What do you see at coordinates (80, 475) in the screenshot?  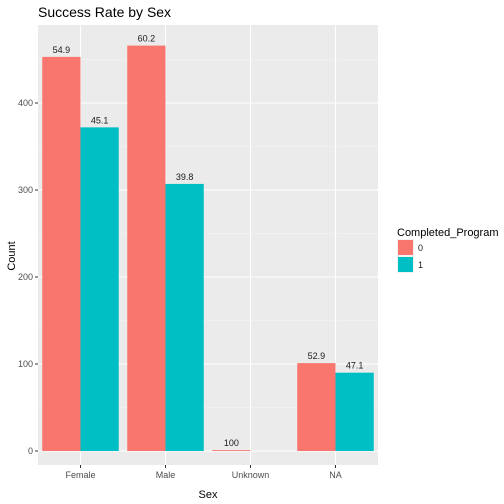 I see `x-tick-label: Female` at bounding box center [80, 475].